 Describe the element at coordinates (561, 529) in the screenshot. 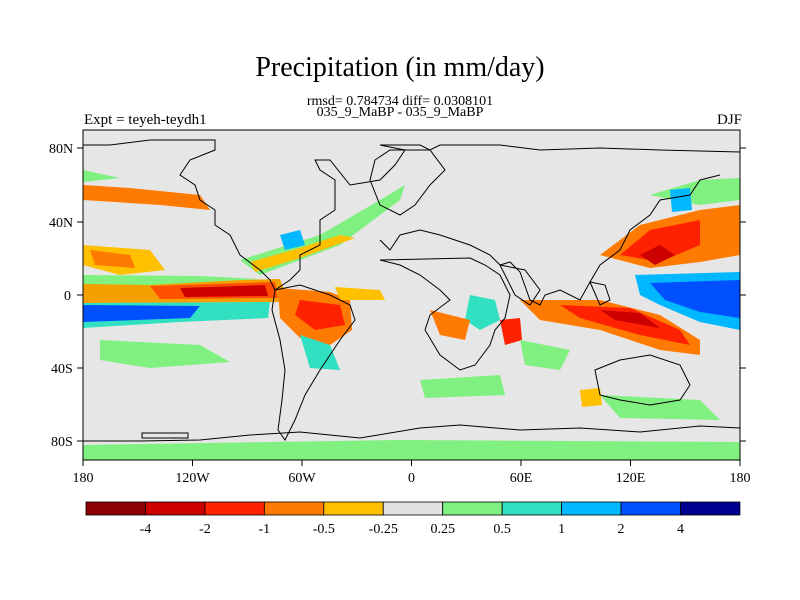

I see `colorbar-label: 1` at that location.